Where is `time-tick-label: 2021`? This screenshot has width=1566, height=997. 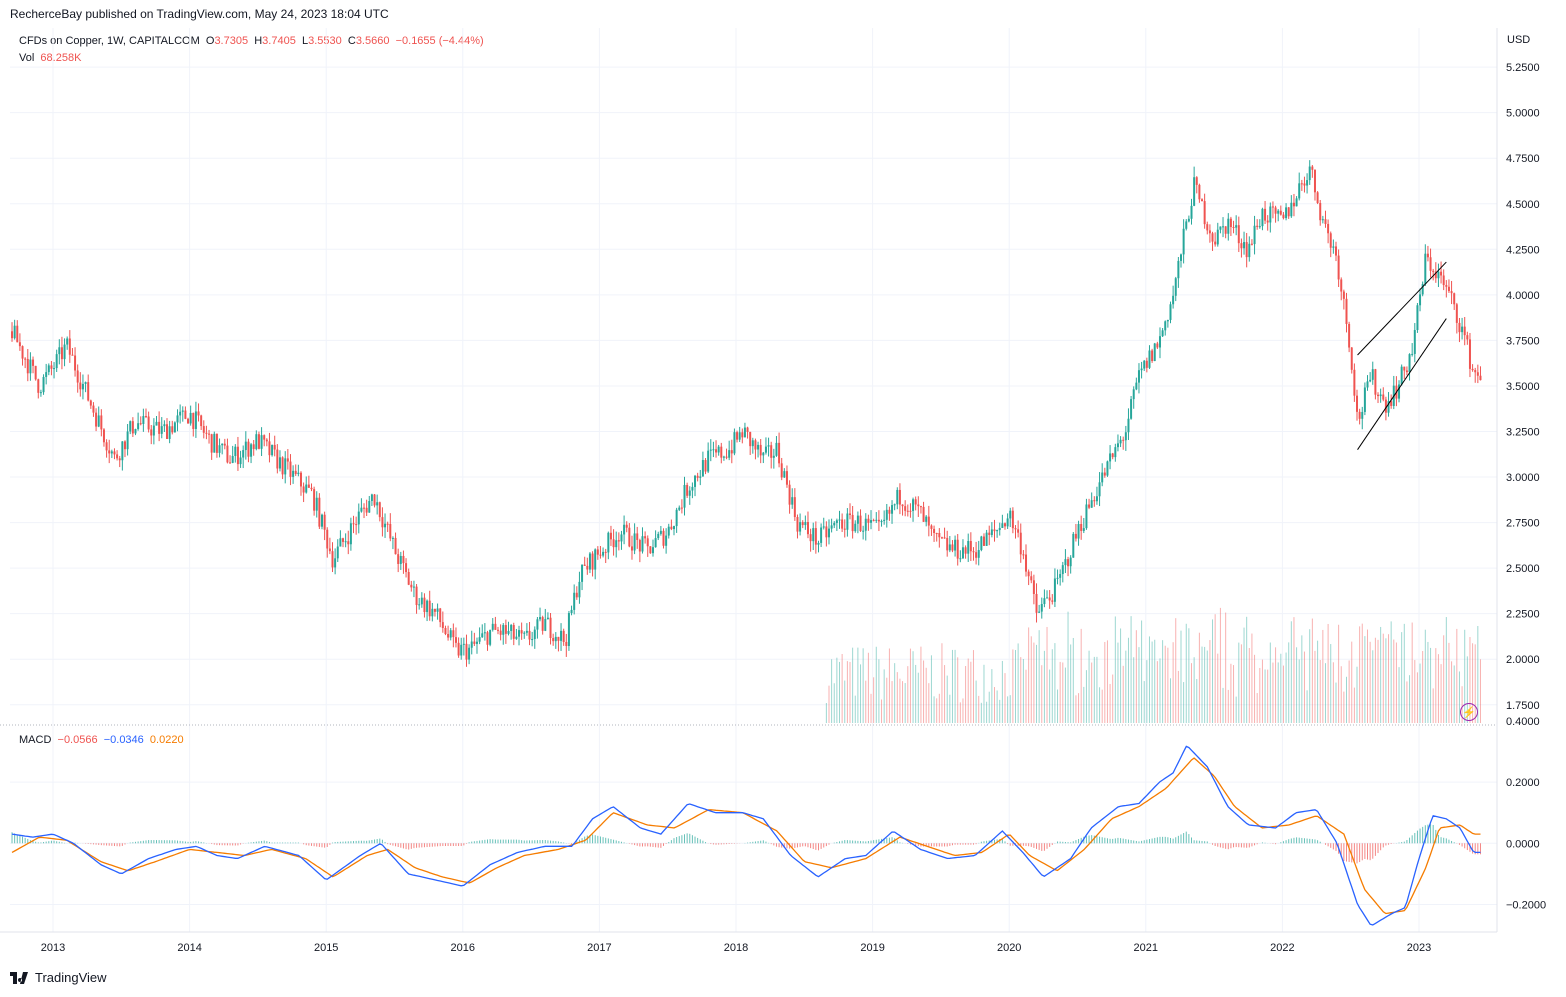
time-tick-label: 2021 is located at coordinates (1146, 948).